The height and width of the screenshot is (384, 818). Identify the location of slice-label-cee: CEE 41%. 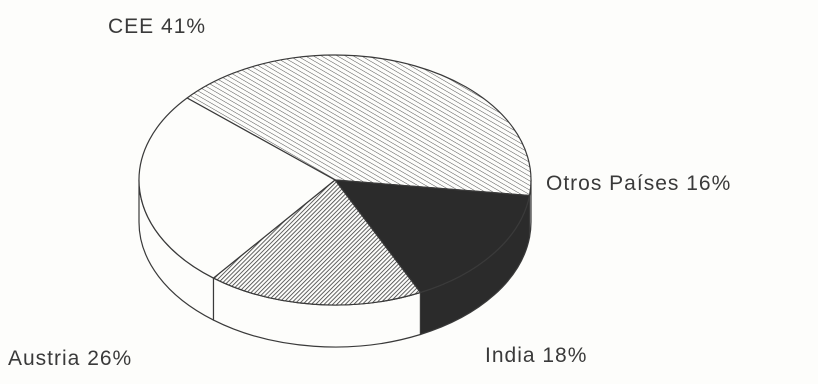
(157, 26).